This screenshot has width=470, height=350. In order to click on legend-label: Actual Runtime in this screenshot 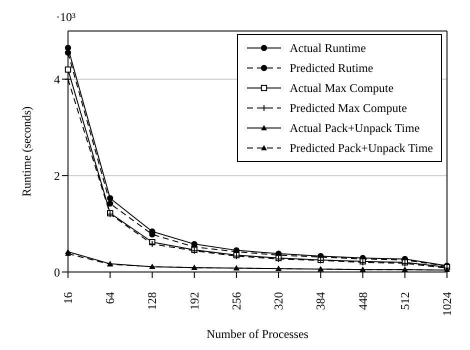, I will do `click(328, 48)`.